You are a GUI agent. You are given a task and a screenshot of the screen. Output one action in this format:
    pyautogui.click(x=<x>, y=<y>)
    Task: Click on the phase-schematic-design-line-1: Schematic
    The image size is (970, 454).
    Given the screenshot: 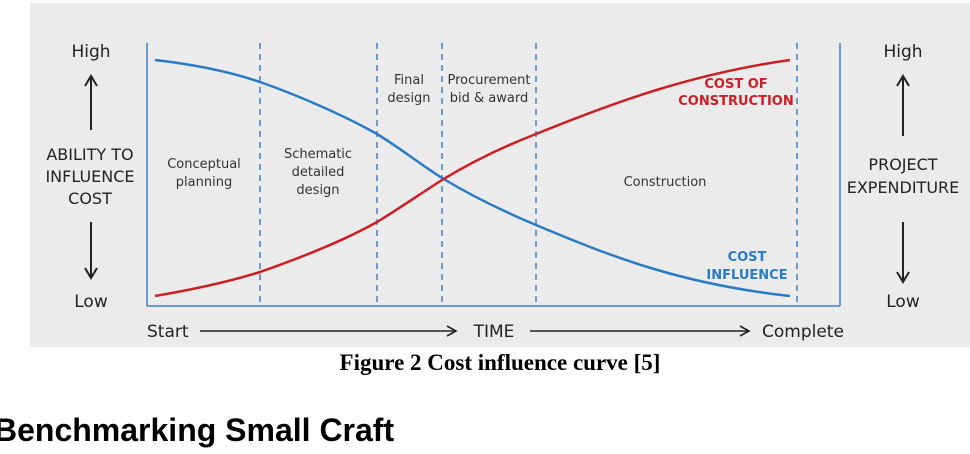 What is the action you would take?
    pyautogui.click(x=318, y=154)
    